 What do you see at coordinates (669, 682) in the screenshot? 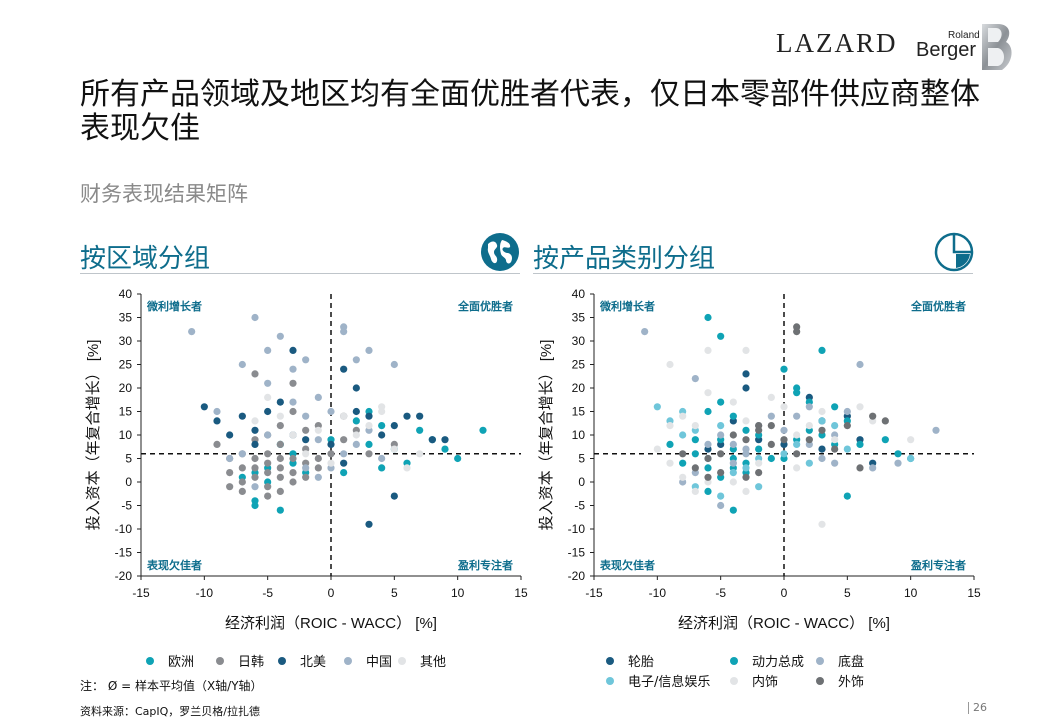
I see `legend-label: 电子/信息娱乐` at bounding box center [669, 682].